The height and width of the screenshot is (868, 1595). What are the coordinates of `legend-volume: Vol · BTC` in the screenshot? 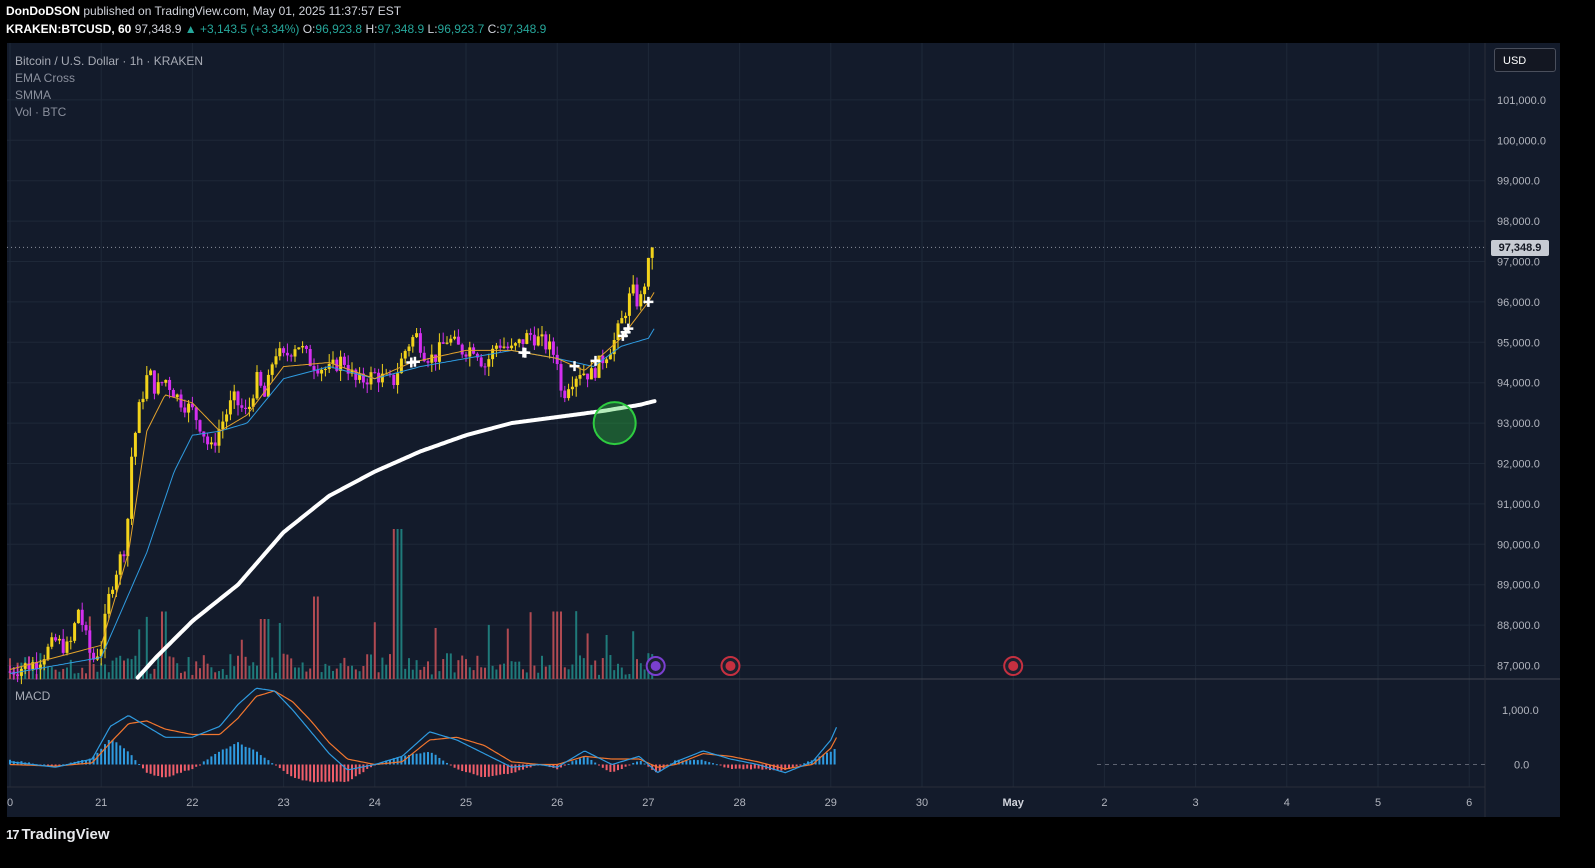 It's located at (41, 112).